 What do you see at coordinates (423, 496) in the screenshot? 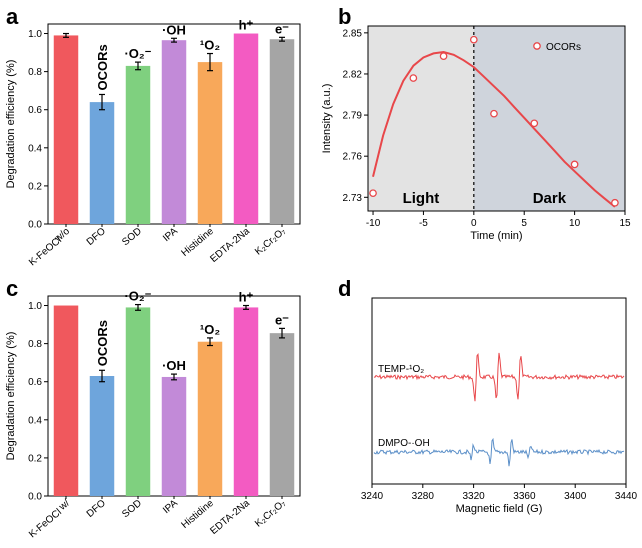
I see `x-tick-label: 3280` at bounding box center [423, 496].